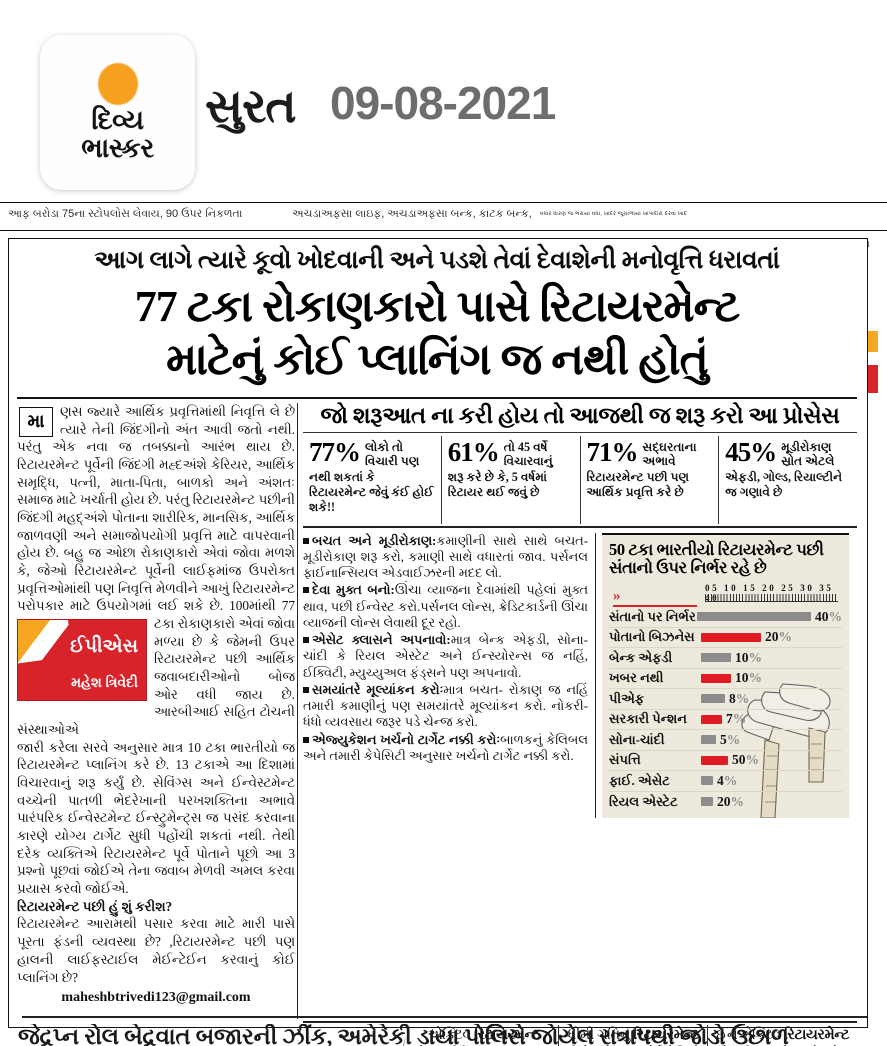 This screenshot has width=887, height=1046. What do you see at coordinates (652, 637) in the screenshot?
I see `row-label: પોતાનો બિઝનેસ` at bounding box center [652, 637].